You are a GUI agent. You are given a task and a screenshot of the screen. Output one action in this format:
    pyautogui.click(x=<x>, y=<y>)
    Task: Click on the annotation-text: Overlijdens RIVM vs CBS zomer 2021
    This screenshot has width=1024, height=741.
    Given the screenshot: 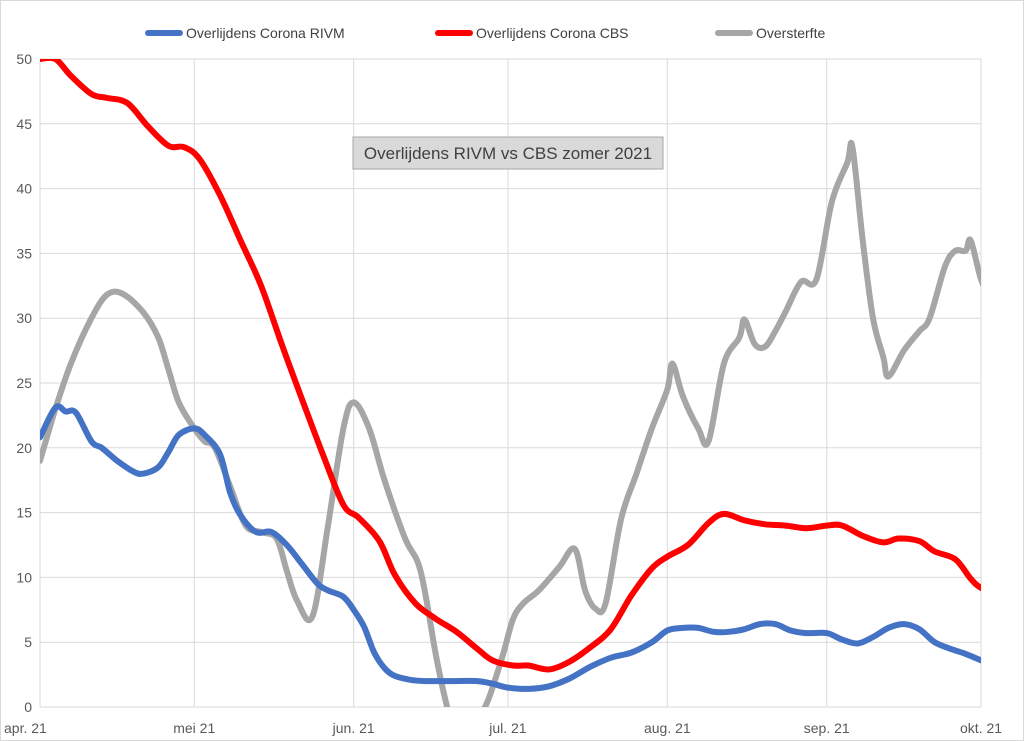 What is the action you would take?
    pyautogui.click(x=508, y=153)
    